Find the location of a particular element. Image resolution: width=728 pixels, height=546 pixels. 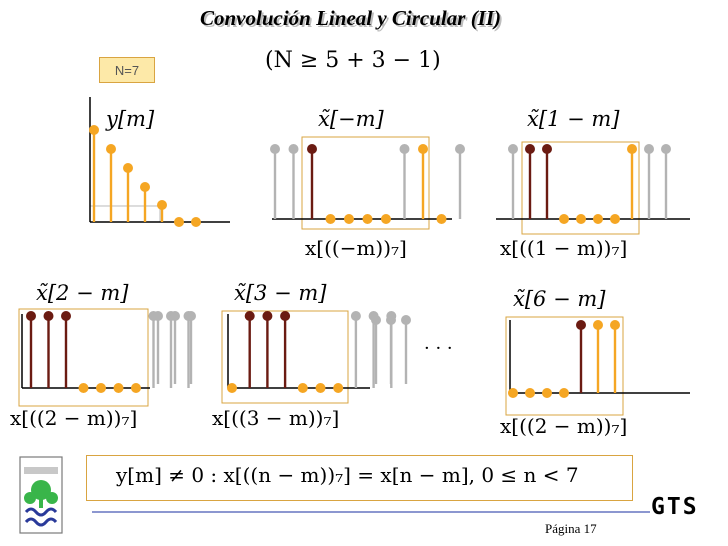

footer-equation-box is located at coordinates (359, 478).